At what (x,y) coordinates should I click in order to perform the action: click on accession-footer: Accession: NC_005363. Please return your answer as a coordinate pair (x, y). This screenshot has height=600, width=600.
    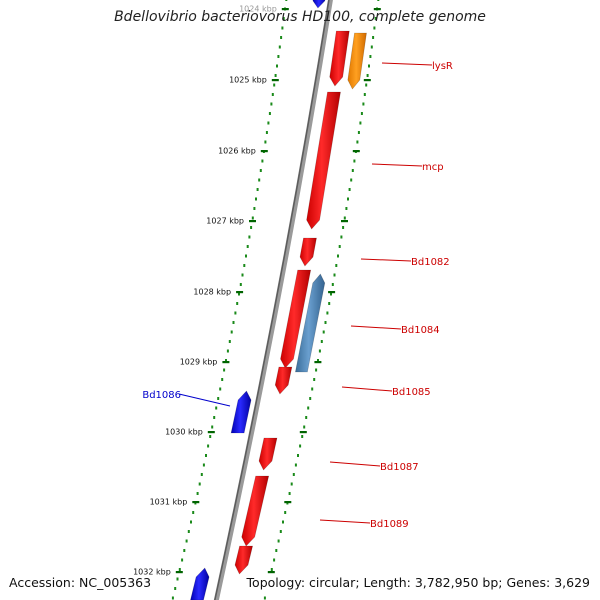
    Looking at the image, I should click on (80, 582).